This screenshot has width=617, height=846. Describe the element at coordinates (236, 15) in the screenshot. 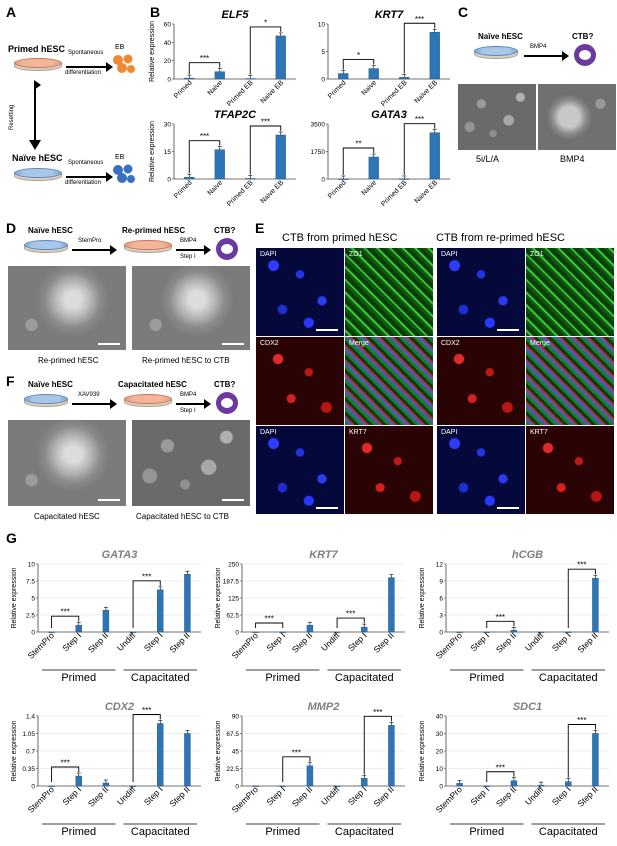

I see `chart-title: ELF5` at that location.